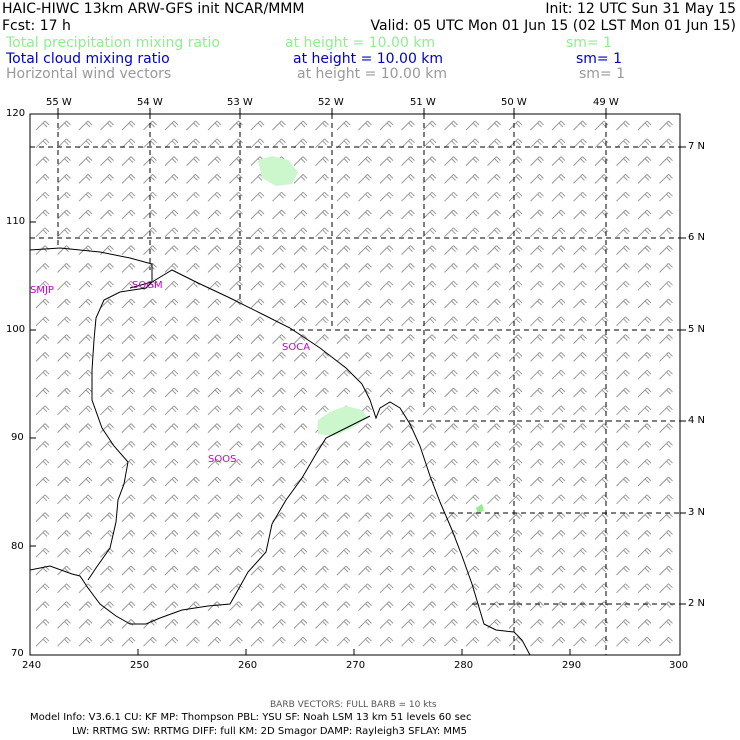 Image resolution: width=740 pixels, height=740 pixels. I want to click on suriname-french-guiana-border, so click(91, 264).